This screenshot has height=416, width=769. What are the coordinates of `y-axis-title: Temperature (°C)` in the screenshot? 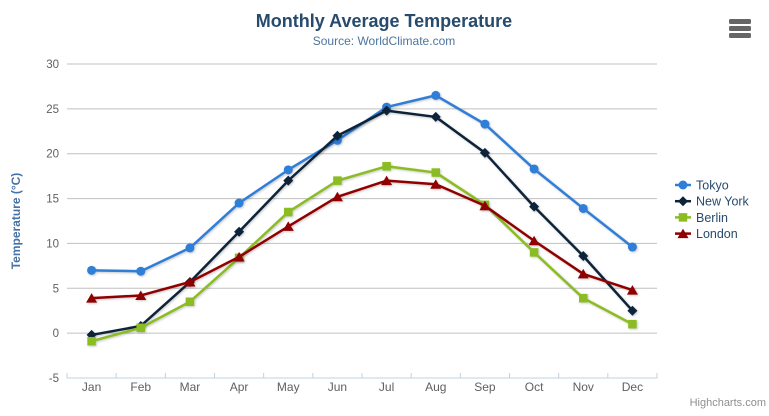 It's located at (16, 221).